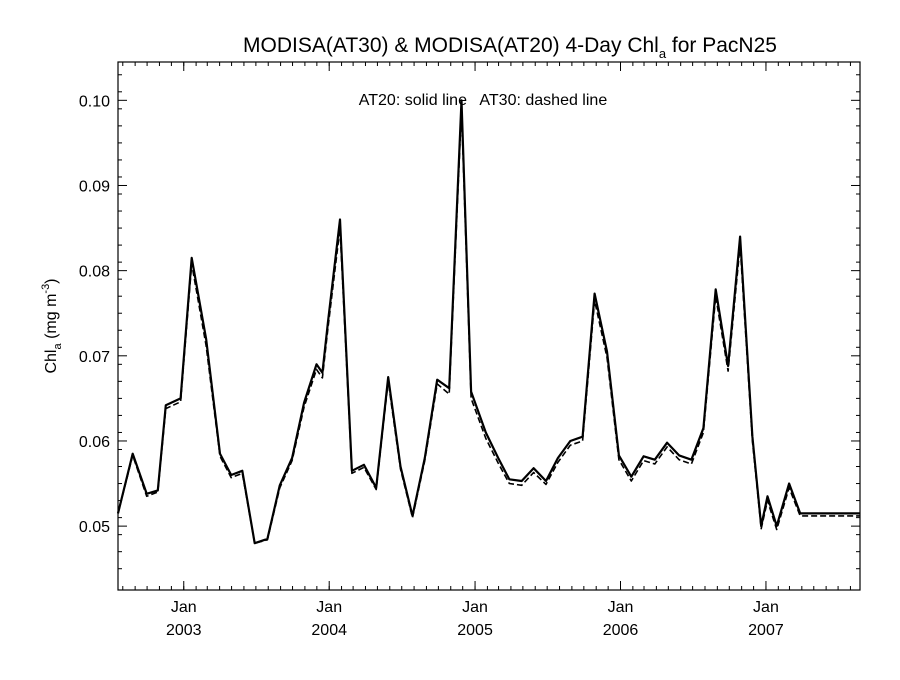 Image resolution: width=900 pixels, height=680 pixels. I want to click on x-tick-label-year: 2003, so click(184, 630).